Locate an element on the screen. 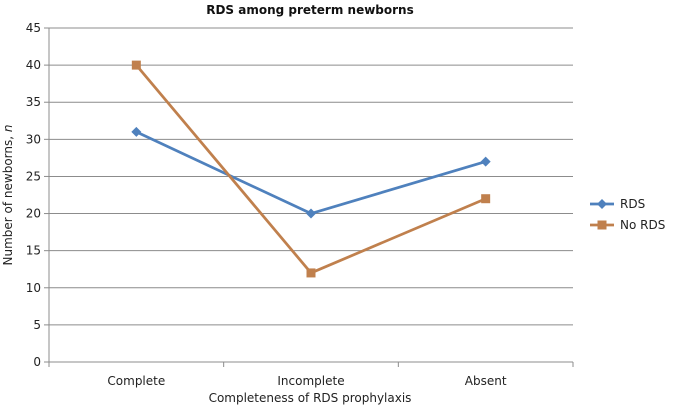 Image resolution: width=678 pixels, height=410 pixels. legend-marker-rds is located at coordinates (602, 204).